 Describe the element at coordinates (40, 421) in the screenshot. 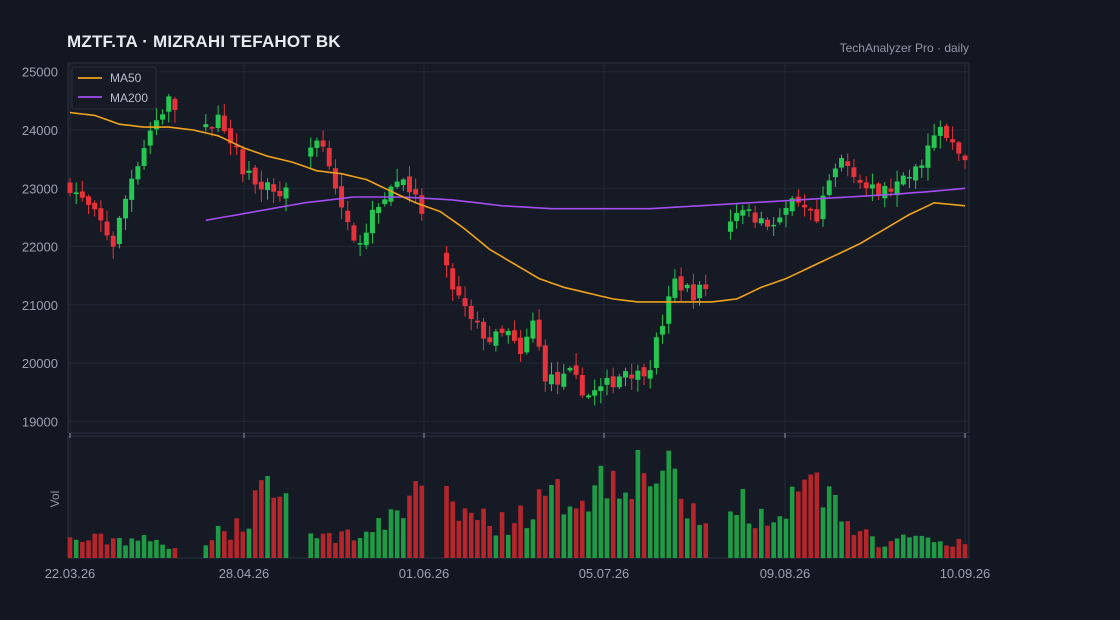

I see `price-tick-label: 19000` at that location.